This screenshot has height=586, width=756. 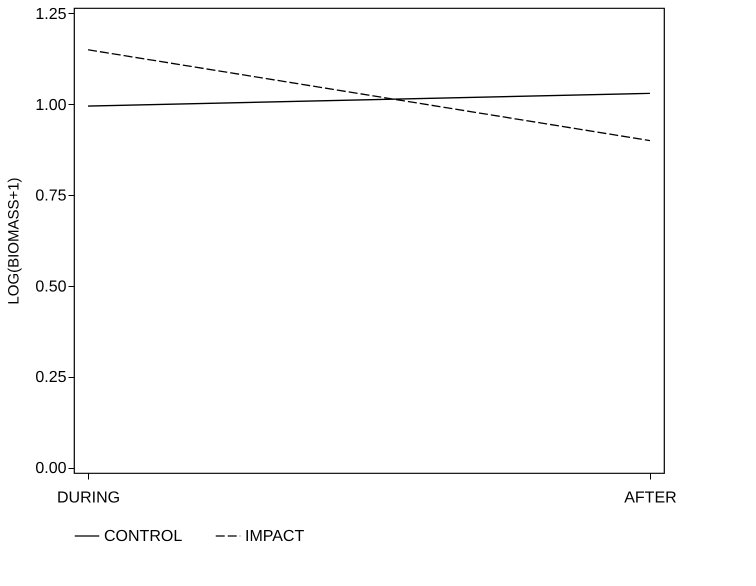 What do you see at coordinates (650, 498) in the screenshot?
I see `x-tick-label: AFTER` at bounding box center [650, 498].